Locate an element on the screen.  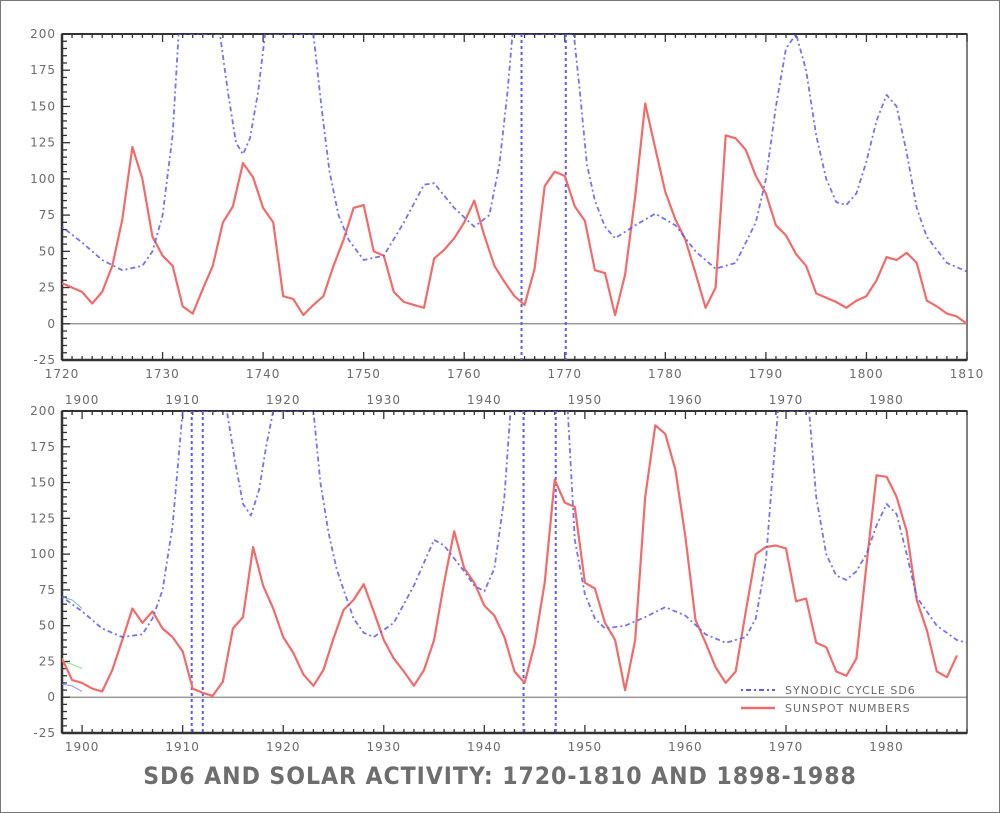
x-tick-label: 1810 is located at coordinates (967, 374).